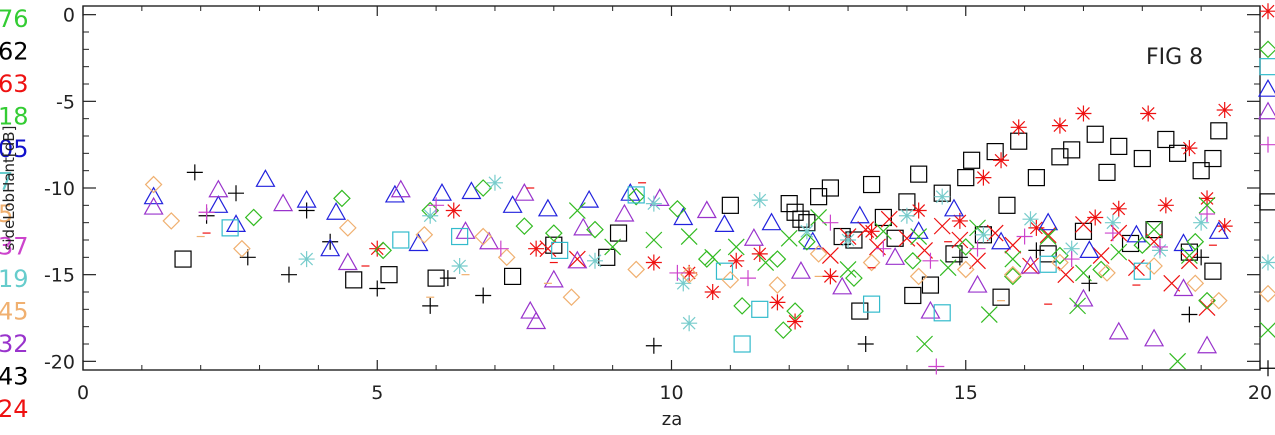  Describe the element at coordinates (1260, 393) in the screenshot. I see `x-tick-label: 20` at that location.